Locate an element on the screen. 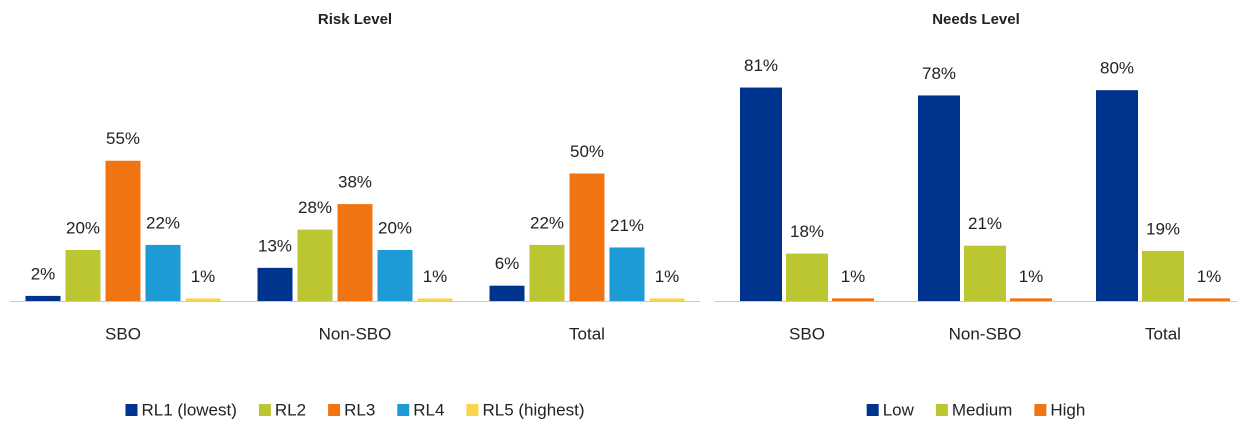 This screenshot has height=423, width=1252. data-label: 18% is located at coordinates (807, 231).